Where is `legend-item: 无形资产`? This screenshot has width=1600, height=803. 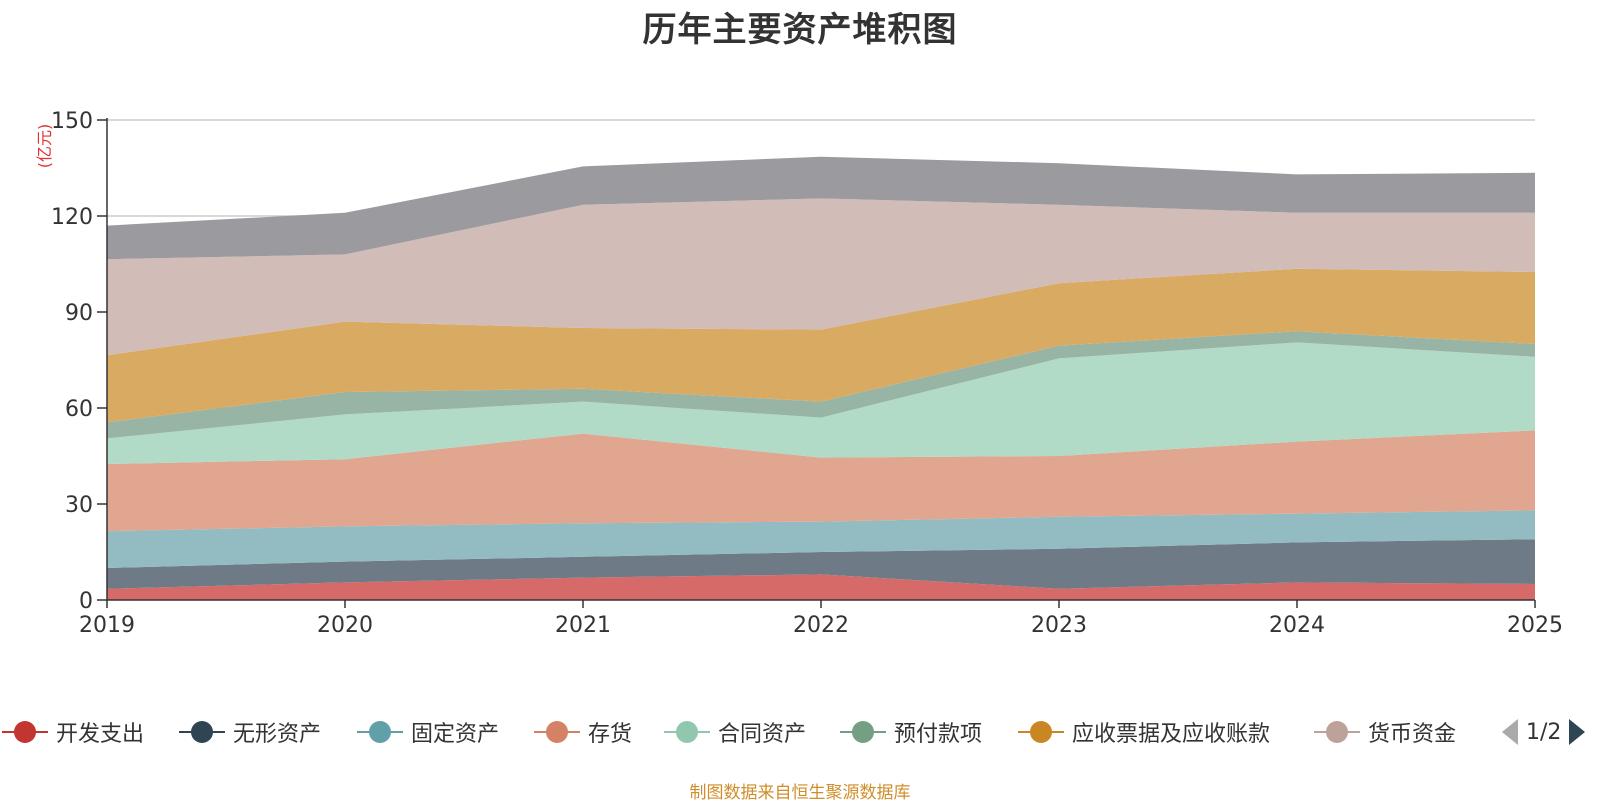
legend-item: 无形资产 is located at coordinates (249, 732).